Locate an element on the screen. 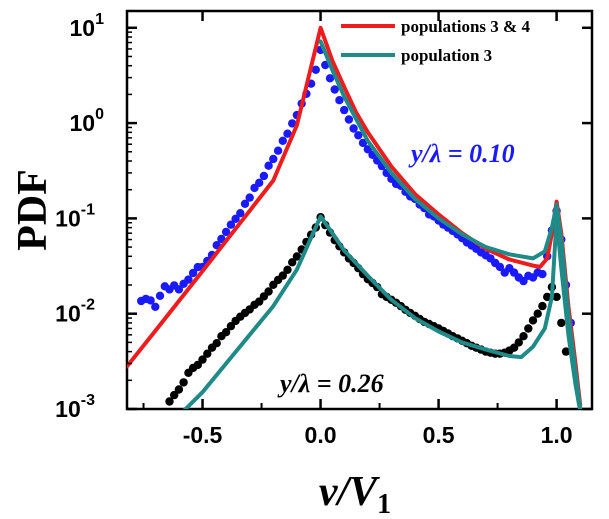 This screenshot has width=609, height=519. y-axis-title: PDF is located at coordinates (33, 210).